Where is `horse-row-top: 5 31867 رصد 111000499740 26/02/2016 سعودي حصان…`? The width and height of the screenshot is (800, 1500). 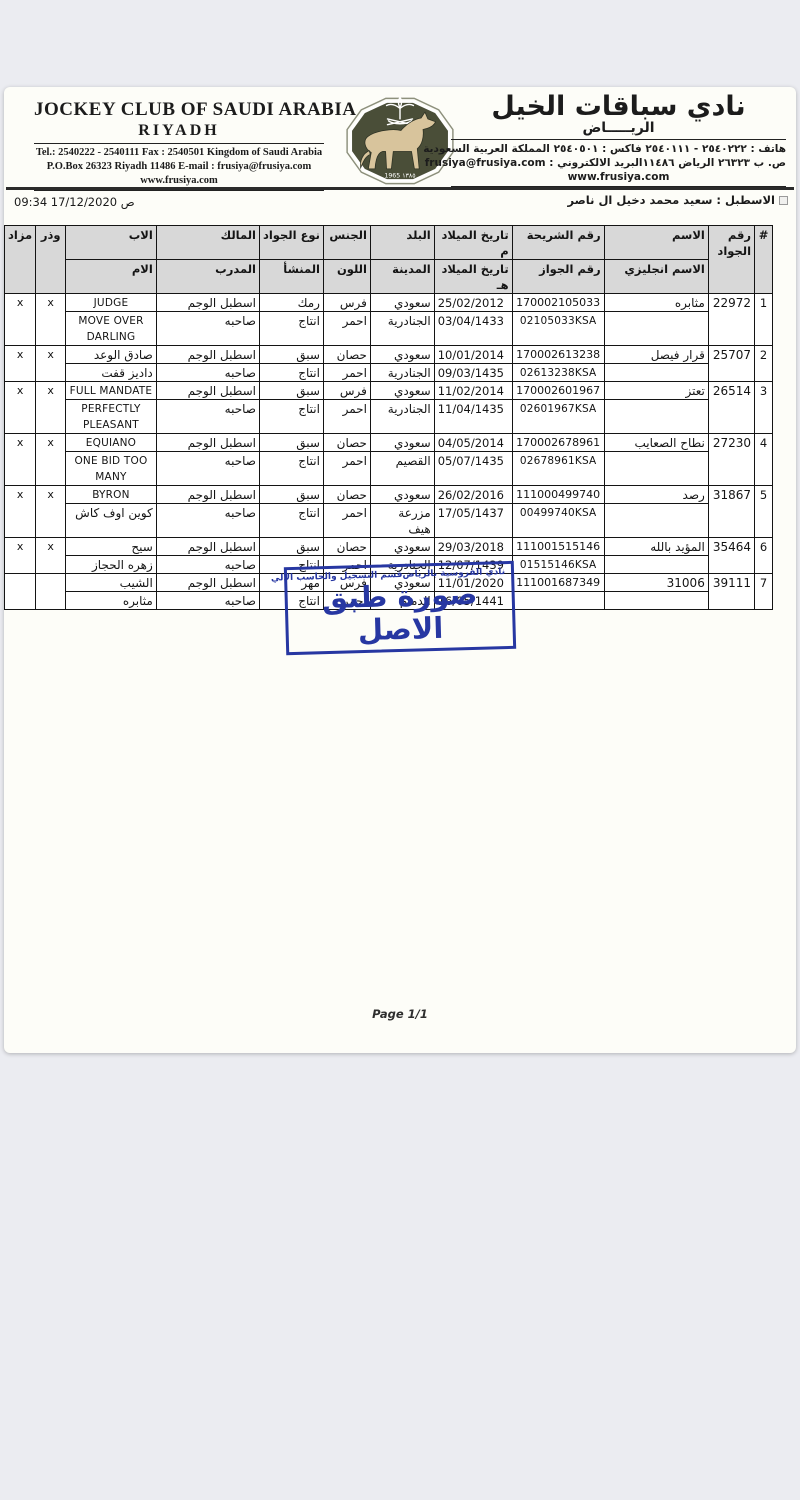
horse-row-top: 5 31867 رصد 111000499740 26/02/2016 سعودي حصان… is located at coordinates (388, 511).